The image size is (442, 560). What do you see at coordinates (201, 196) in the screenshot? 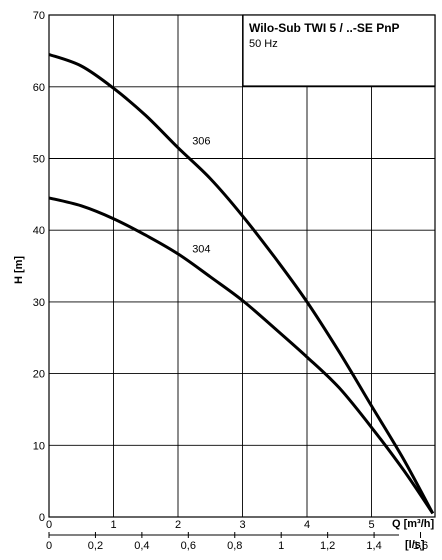
I see `curve-labels: 306 304` at bounding box center [201, 196].